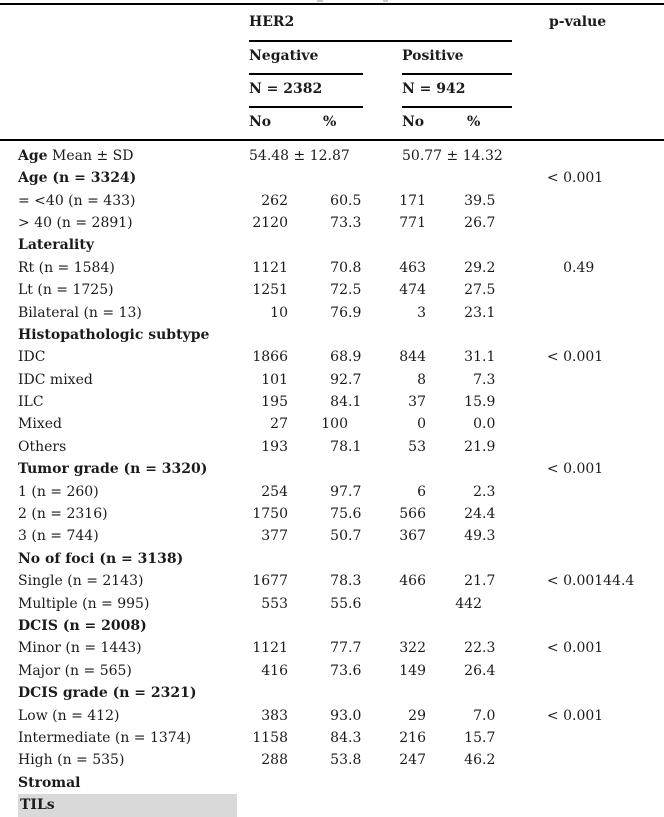 Image resolution: width=664 pixels, height=817 pixels. Describe the element at coordinates (332, 648) in the screenshot. I see `table-row: Minor (n = 1443) 1121 77.7 322 22.3 < 0.001` at that location.